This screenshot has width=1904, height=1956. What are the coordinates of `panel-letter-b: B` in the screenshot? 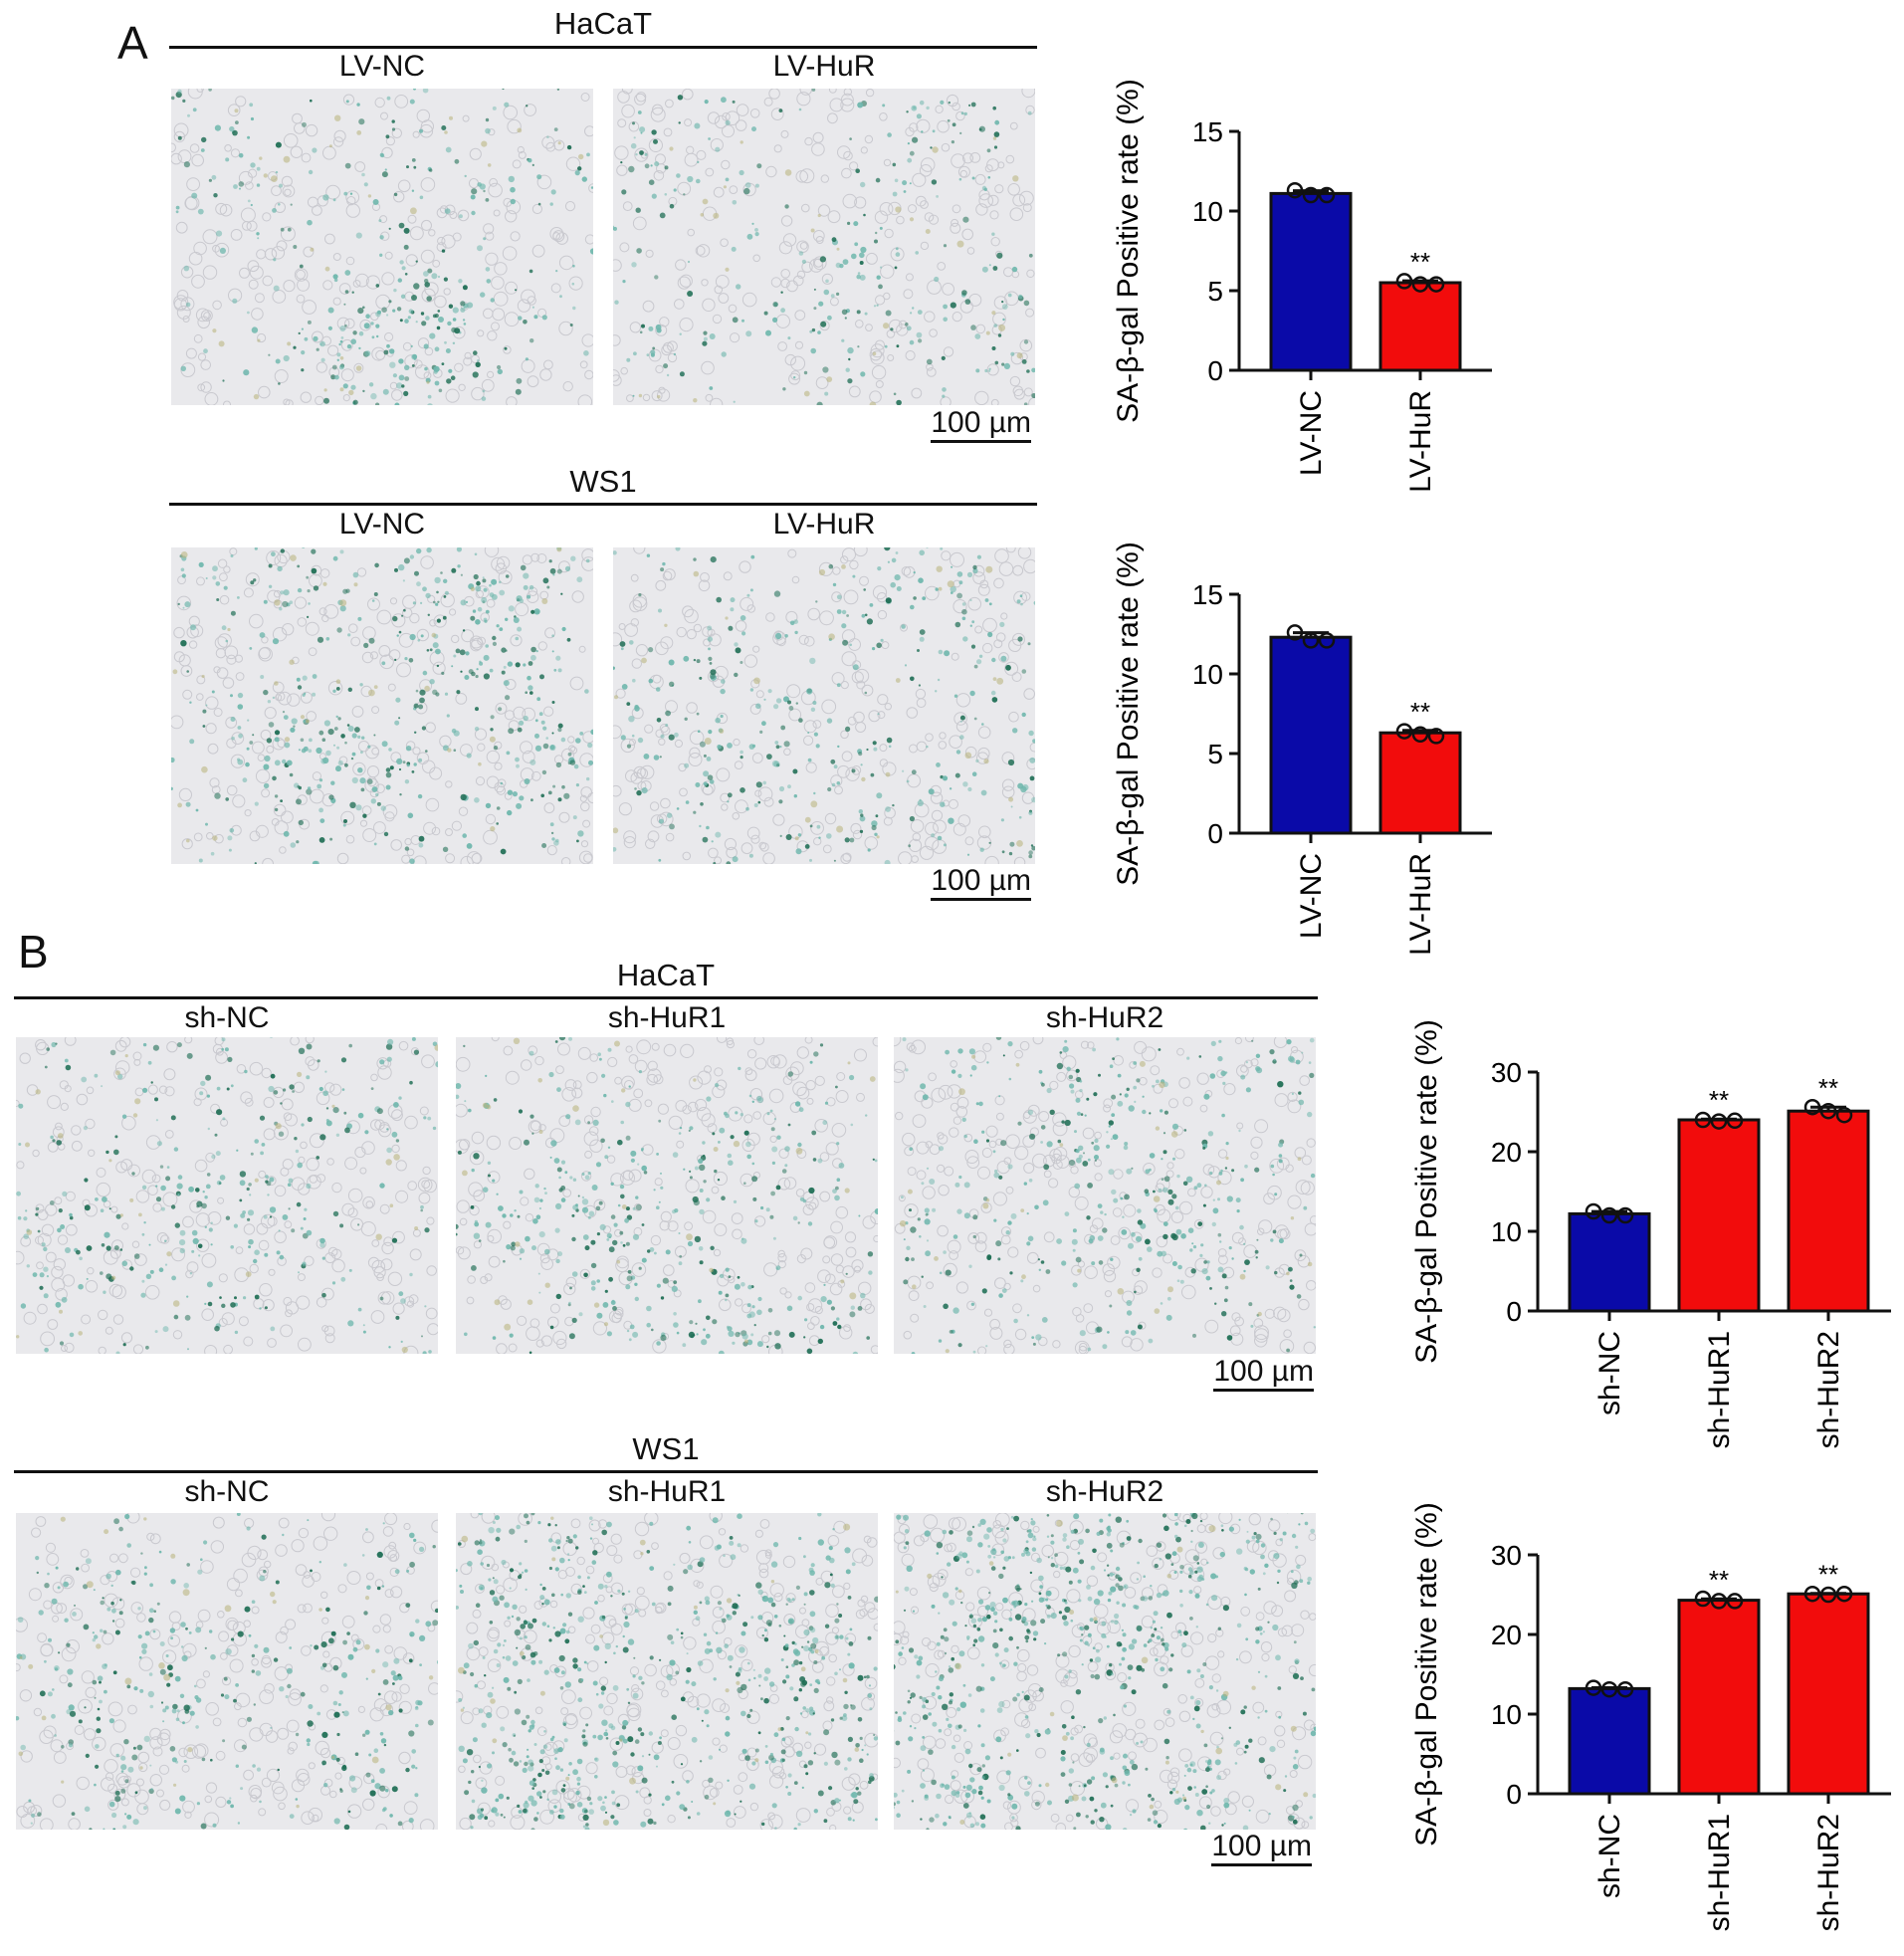 It's located at (33, 952).